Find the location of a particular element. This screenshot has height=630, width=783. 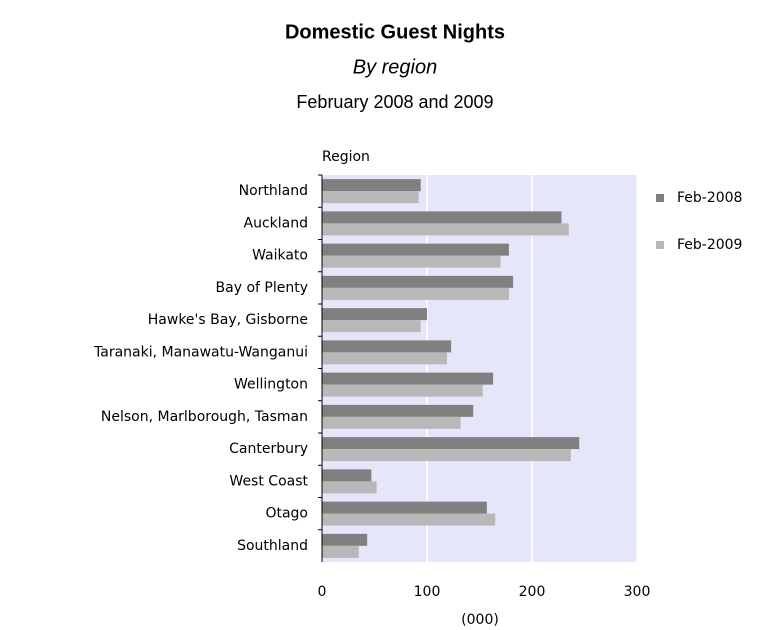

chart-caption: February 2008 and 2009 is located at coordinates (394, 102).